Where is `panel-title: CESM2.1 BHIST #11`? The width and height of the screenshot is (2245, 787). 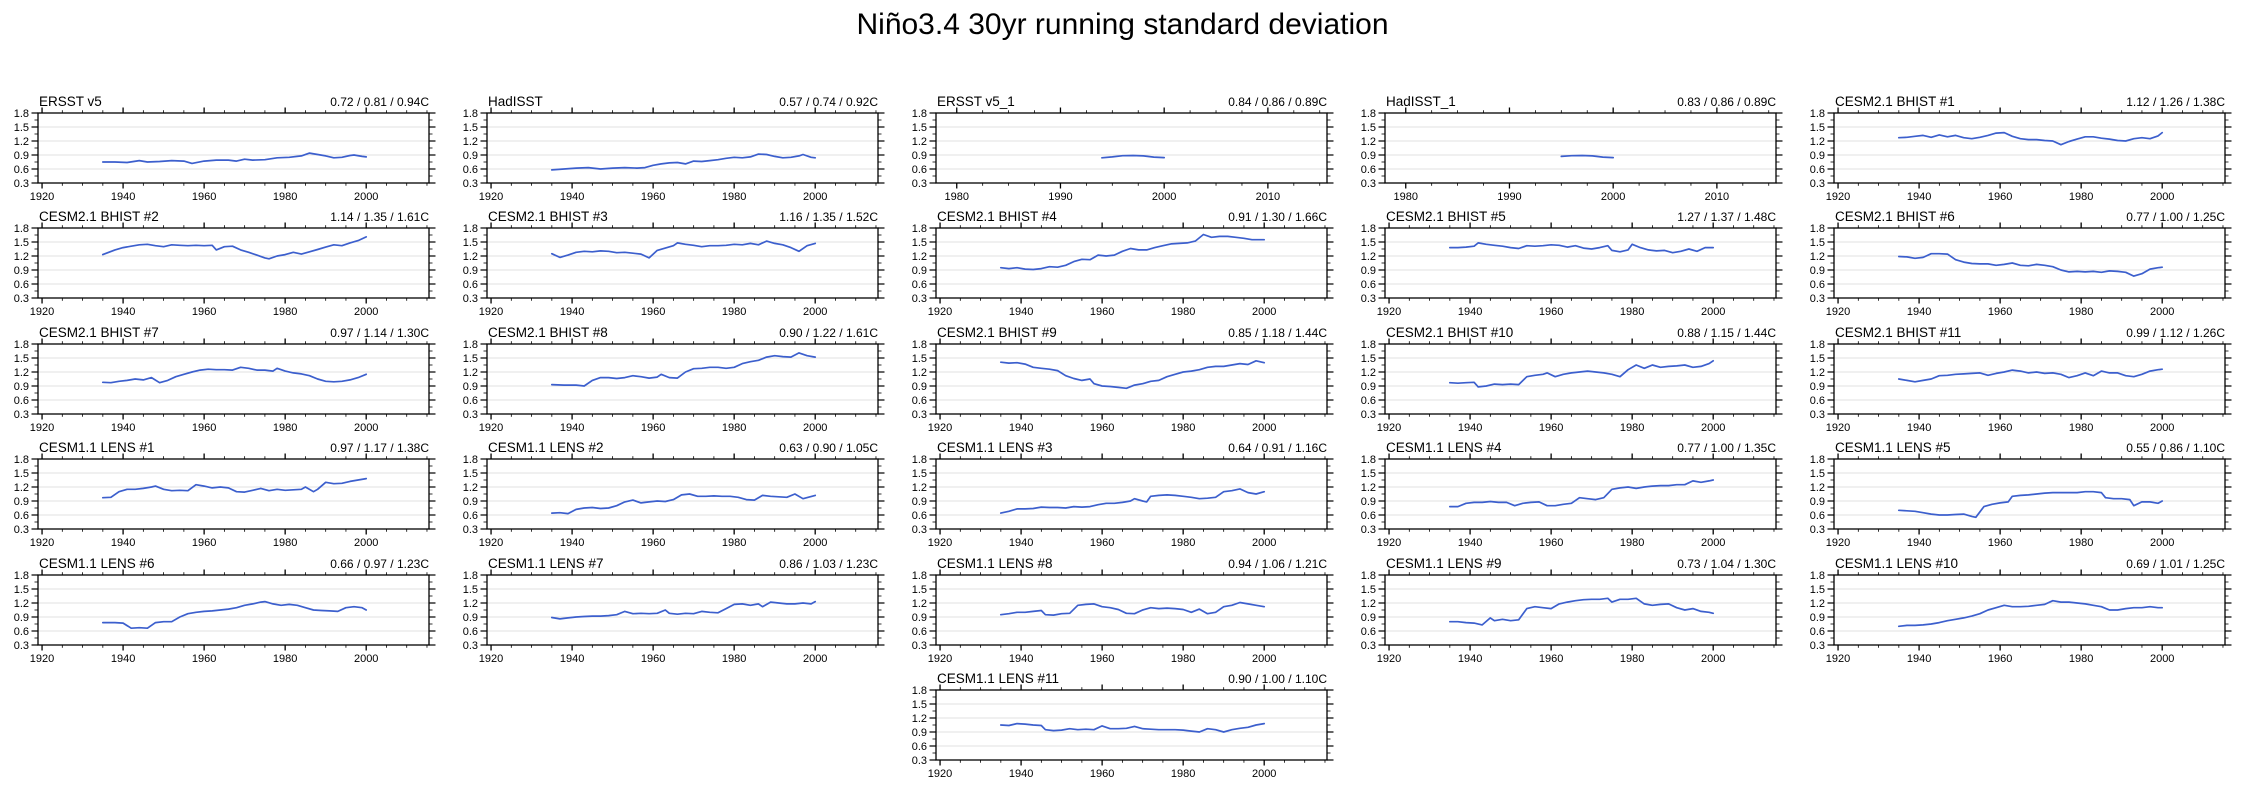
panel-title: CESM2.1 BHIST #11 is located at coordinates (1898, 332).